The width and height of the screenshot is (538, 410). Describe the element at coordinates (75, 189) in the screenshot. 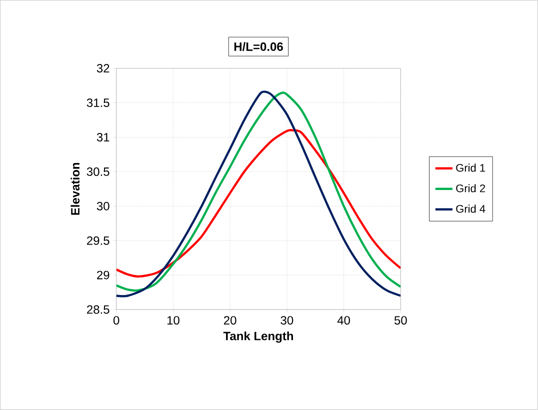

I see `y-axis-title: Elevation` at that location.